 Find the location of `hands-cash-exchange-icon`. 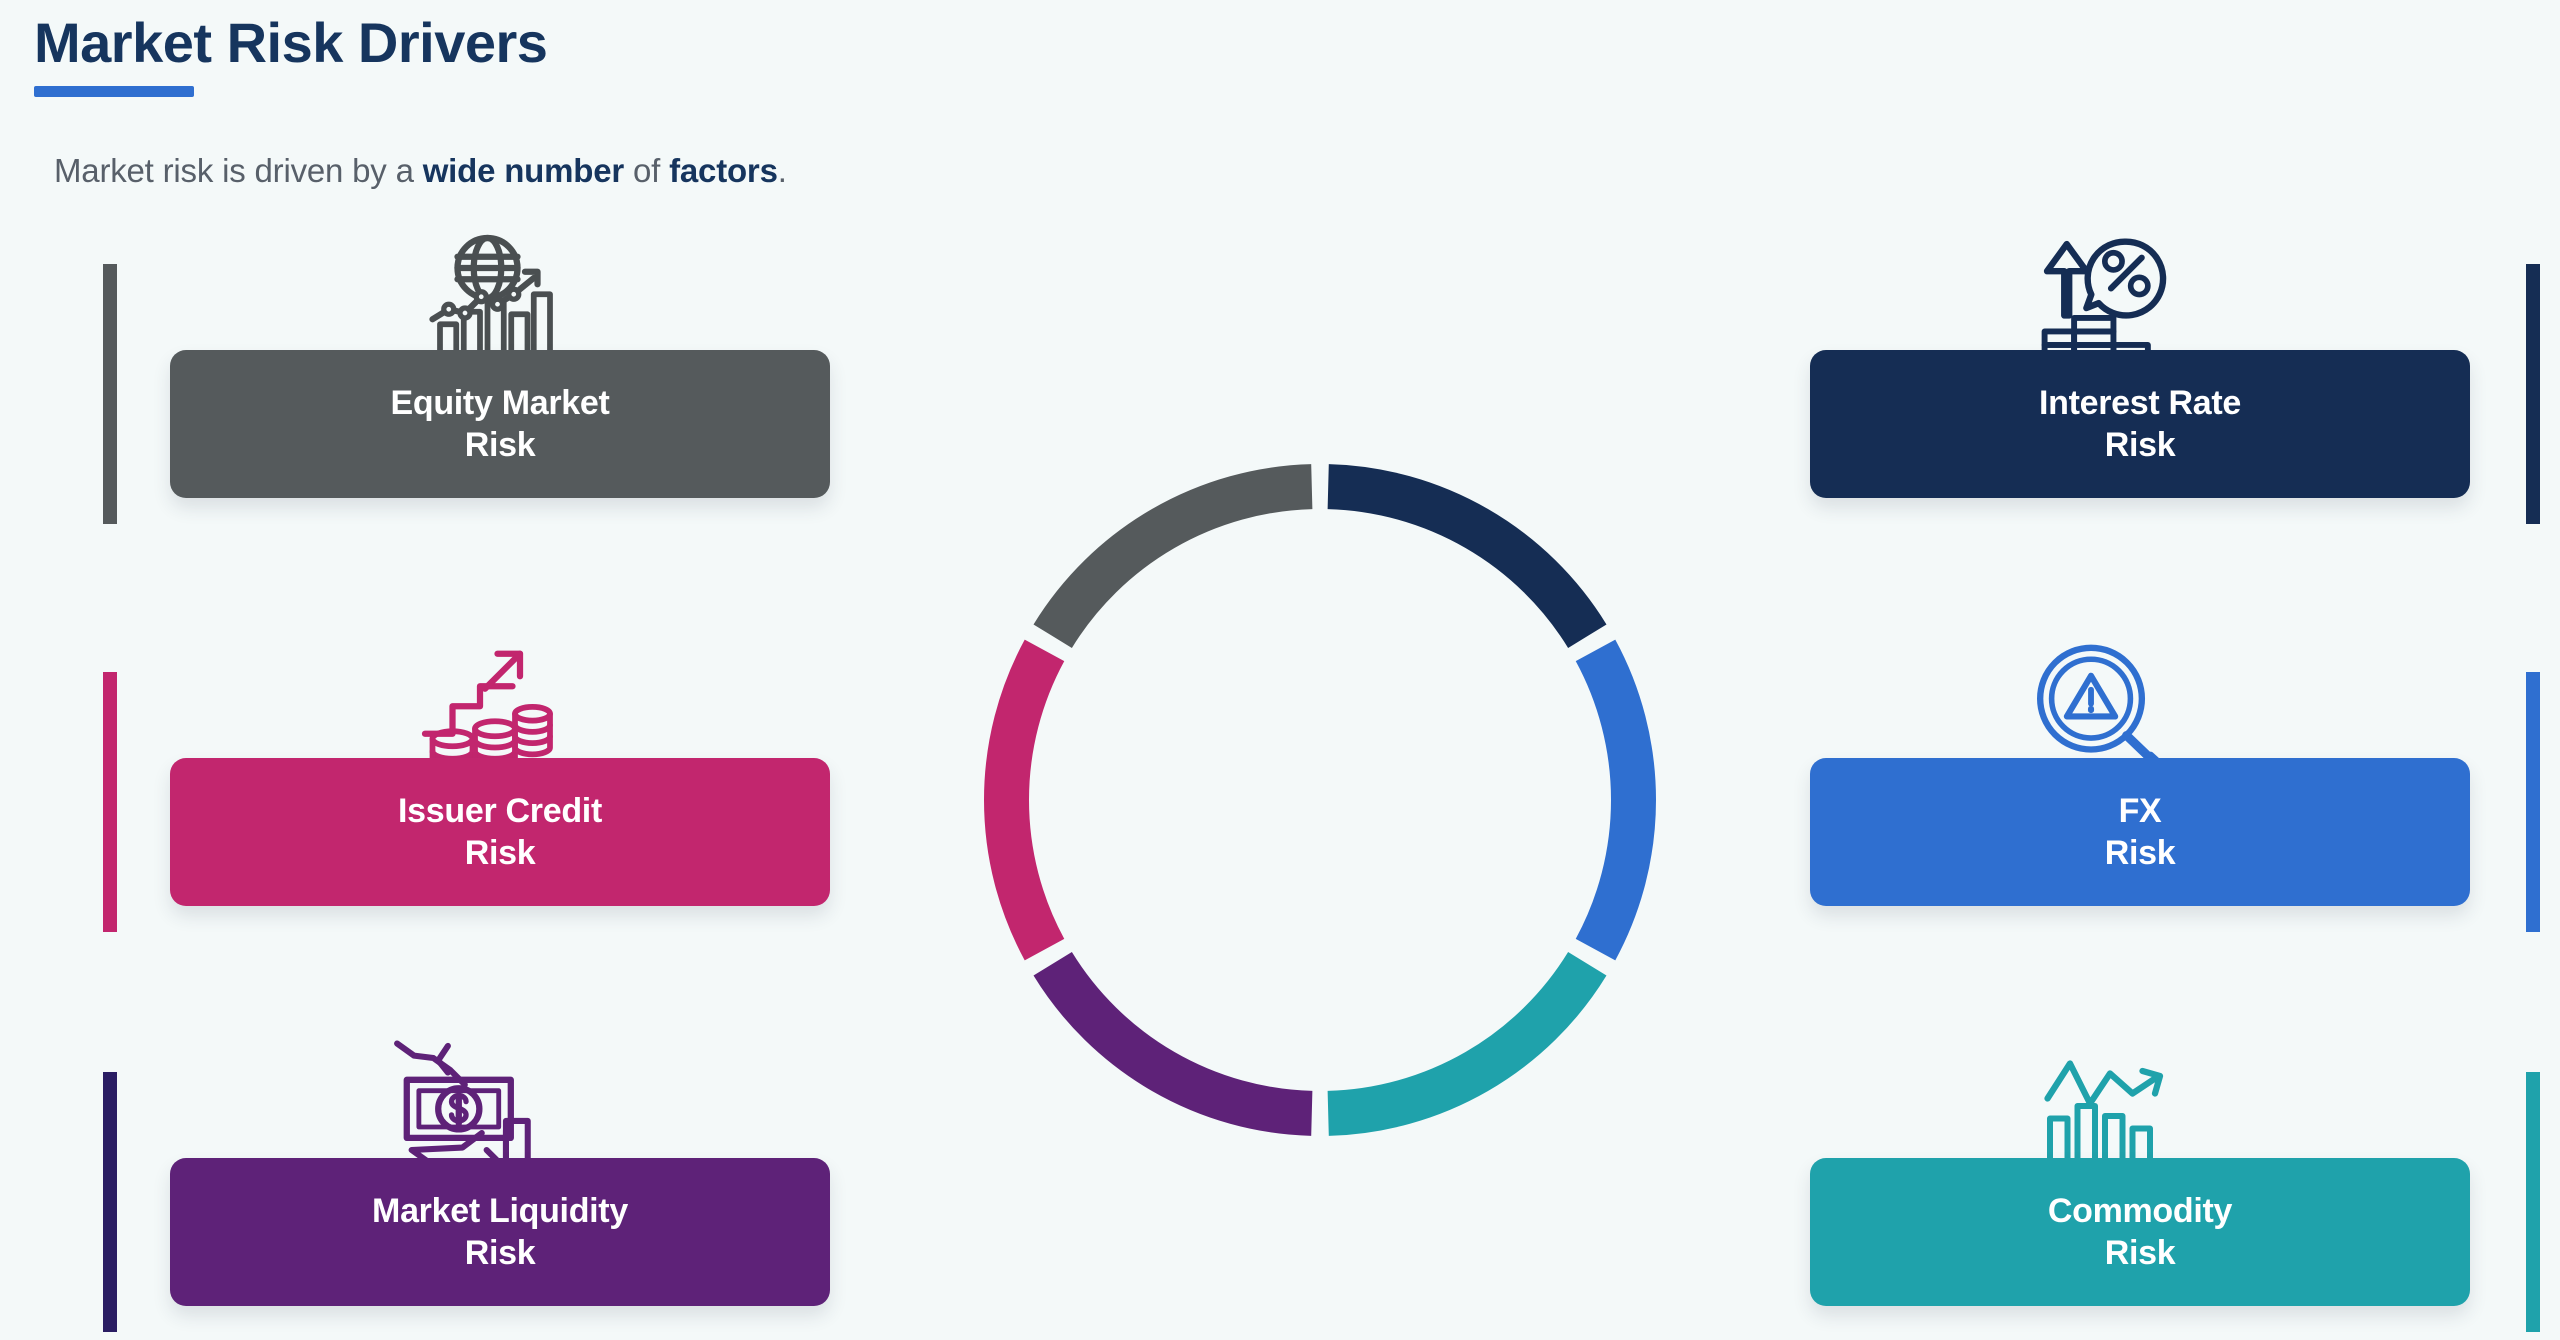

hands-cash-exchange-icon is located at coordinates (460, 1105).